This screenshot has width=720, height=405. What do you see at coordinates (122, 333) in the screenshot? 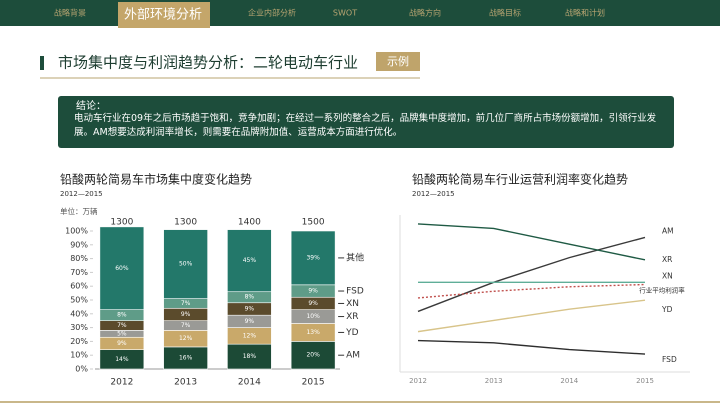
I see `value-label: 5%` at bounding box center [122, 333].